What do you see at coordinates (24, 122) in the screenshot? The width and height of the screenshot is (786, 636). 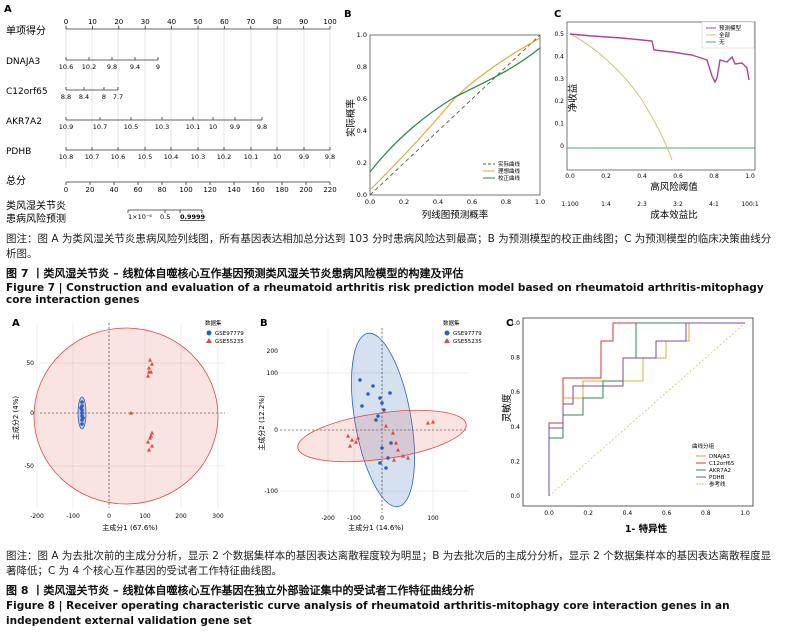 I see `gene-label-akr7a2: AKR7A2` at bounding box center [24, 122].